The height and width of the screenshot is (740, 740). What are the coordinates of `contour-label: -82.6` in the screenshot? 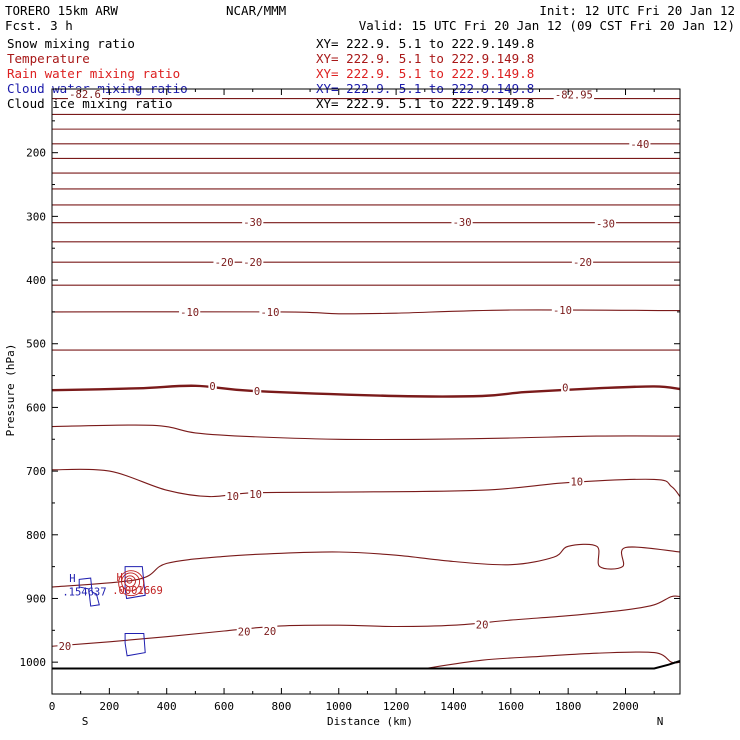 It's located at (85, 95).